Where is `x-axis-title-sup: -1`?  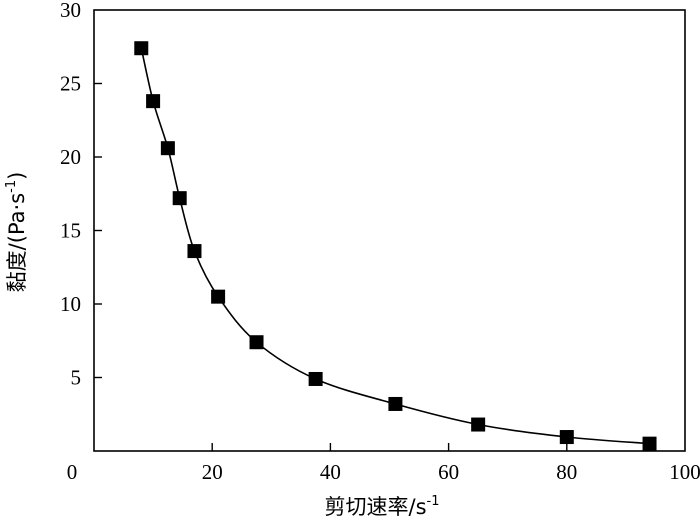 x-axis-title-sup: -1 is located at coordinates (433, 501).